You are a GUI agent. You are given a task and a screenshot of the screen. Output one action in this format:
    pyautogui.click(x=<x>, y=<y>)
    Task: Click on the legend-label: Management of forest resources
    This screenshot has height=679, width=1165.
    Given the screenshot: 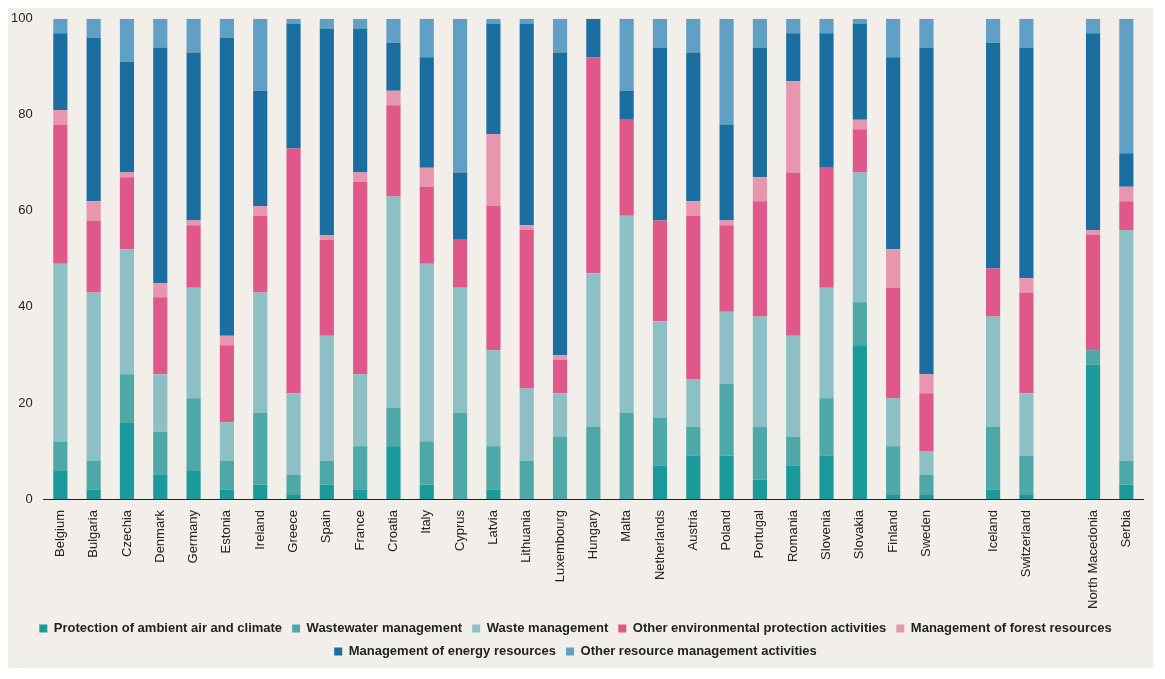 What is the action you would take?
    pyautogui.click(x=1011, y=628)
    